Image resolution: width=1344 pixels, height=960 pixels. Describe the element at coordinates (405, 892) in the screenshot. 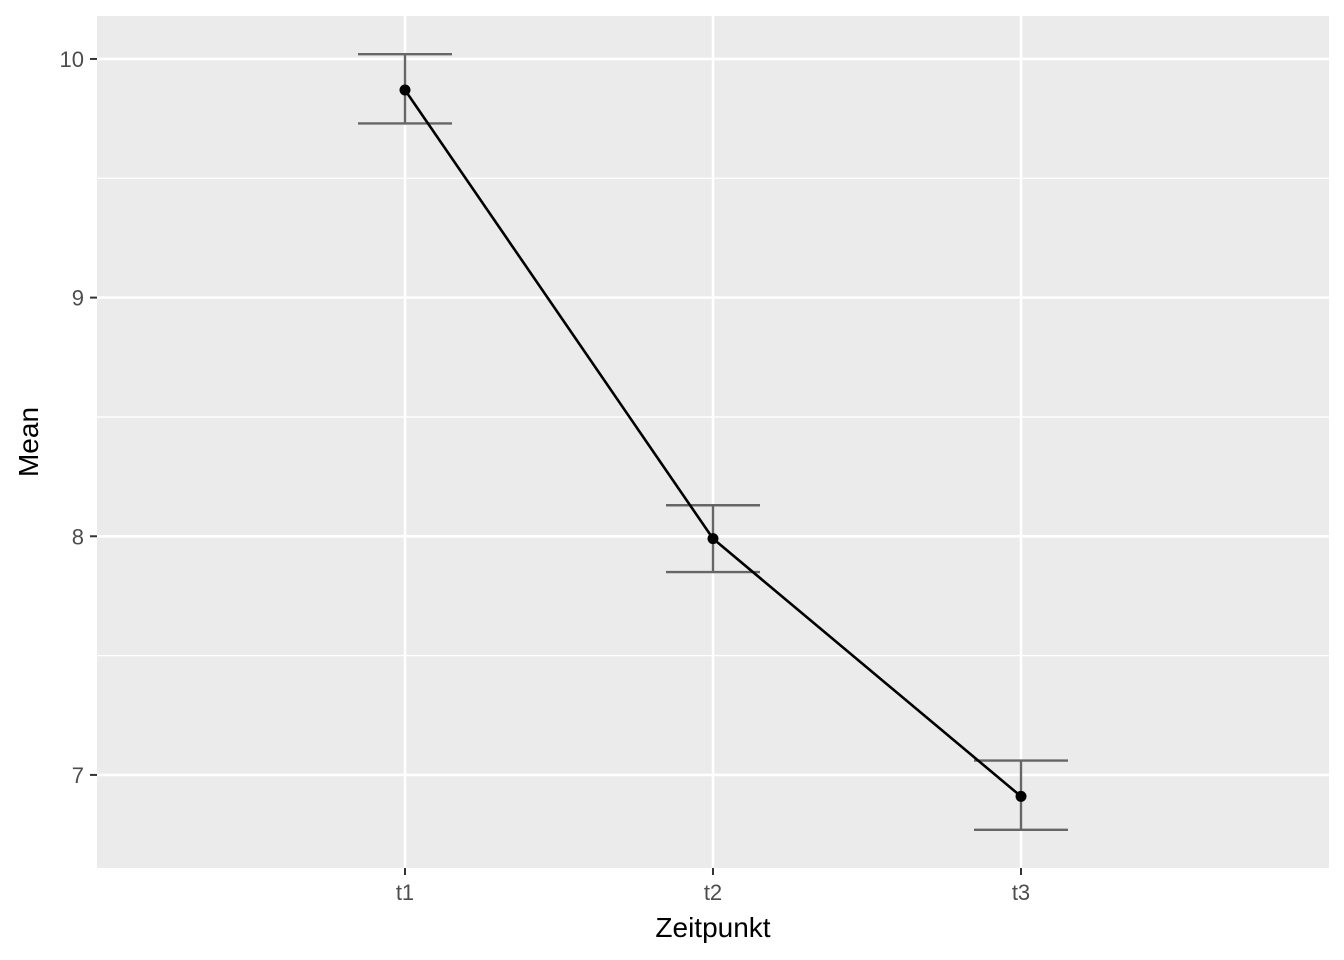

I see `x-tick-label: t1` at that location.